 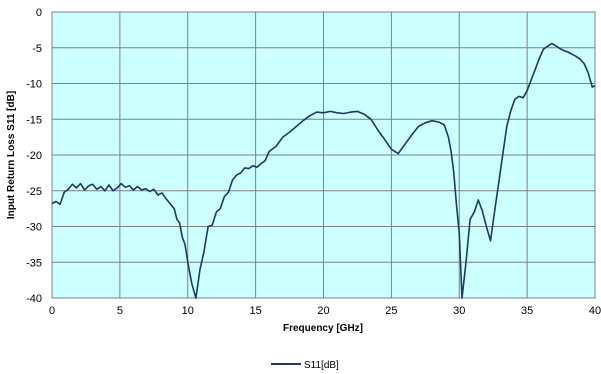 I want to click on x-tick-label: 15, so click(x=256, y=311).